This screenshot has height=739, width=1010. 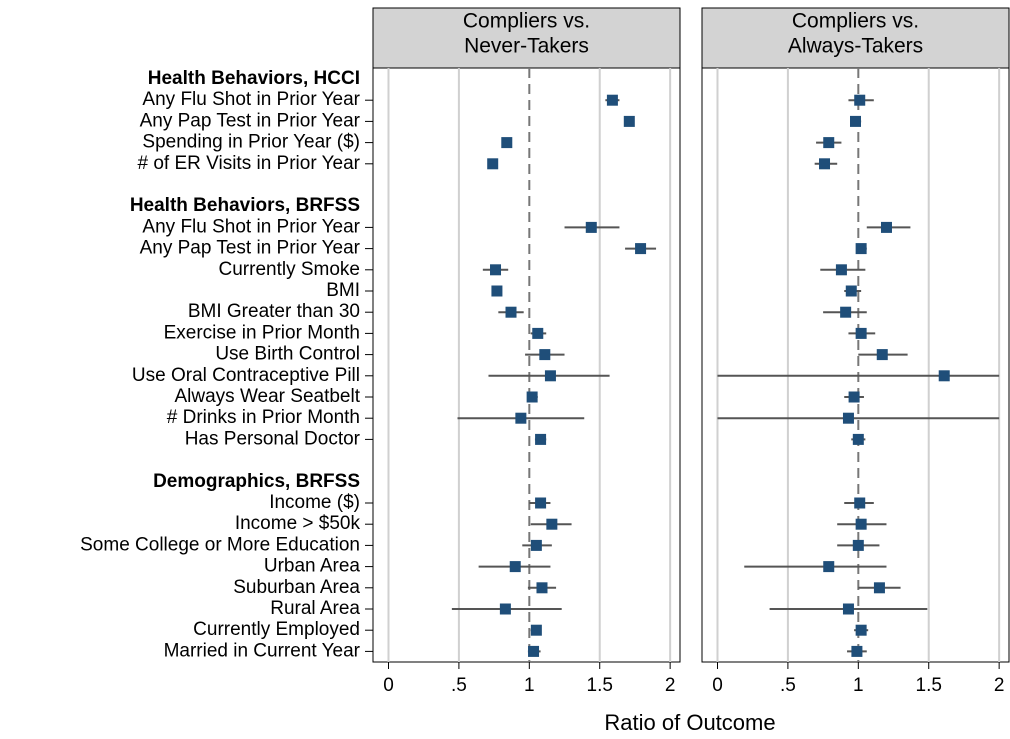 I want to click on row-label: Always Wear Seatbelt, so click(x=267, y=396).